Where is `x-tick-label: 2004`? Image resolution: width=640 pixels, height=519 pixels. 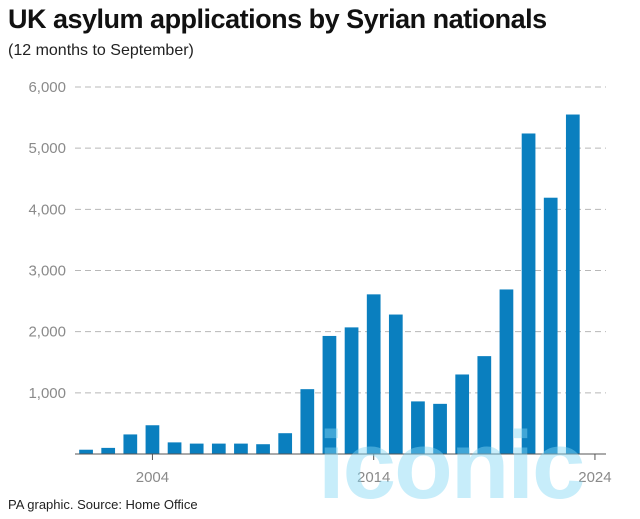
x-tick-label: 2004 is located at coordinates (152, 477).